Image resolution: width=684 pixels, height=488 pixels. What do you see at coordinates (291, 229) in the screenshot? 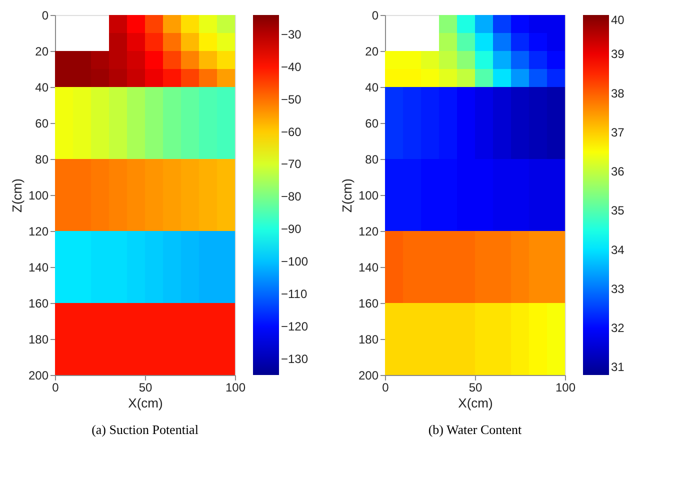
I see `color-bar-label: −90` at bounding box center [291, 229].